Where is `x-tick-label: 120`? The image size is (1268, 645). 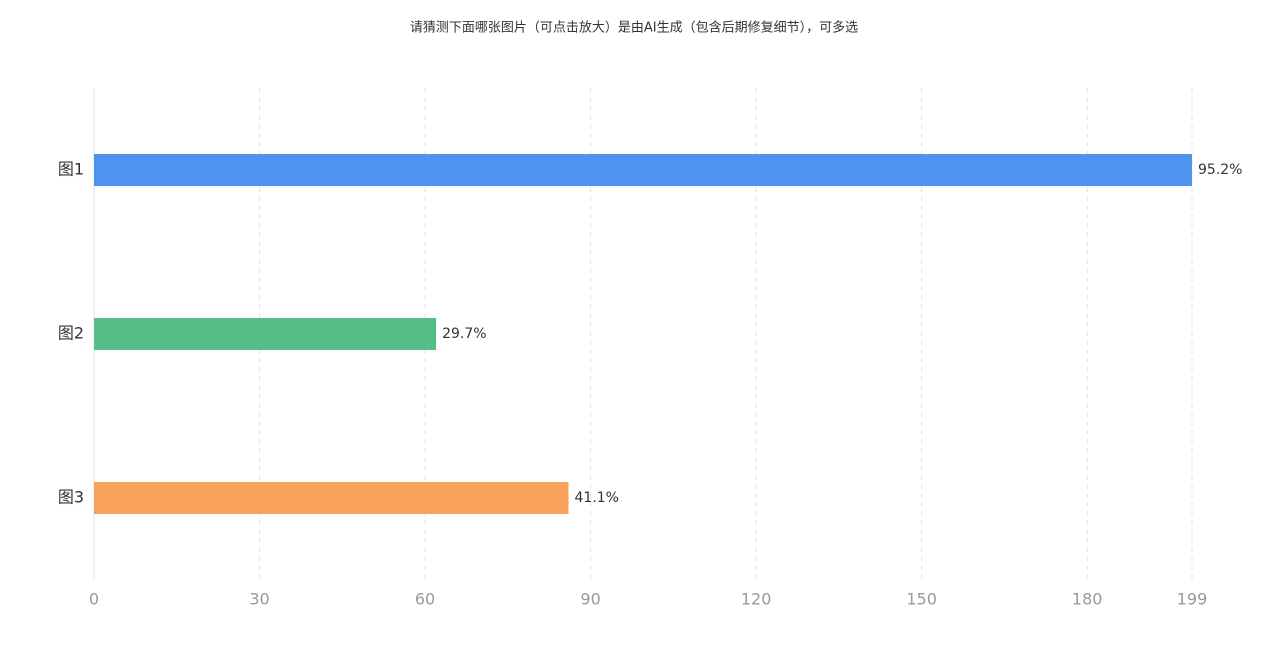
x-tick-label: 120 is located at coordinates (756, 599).